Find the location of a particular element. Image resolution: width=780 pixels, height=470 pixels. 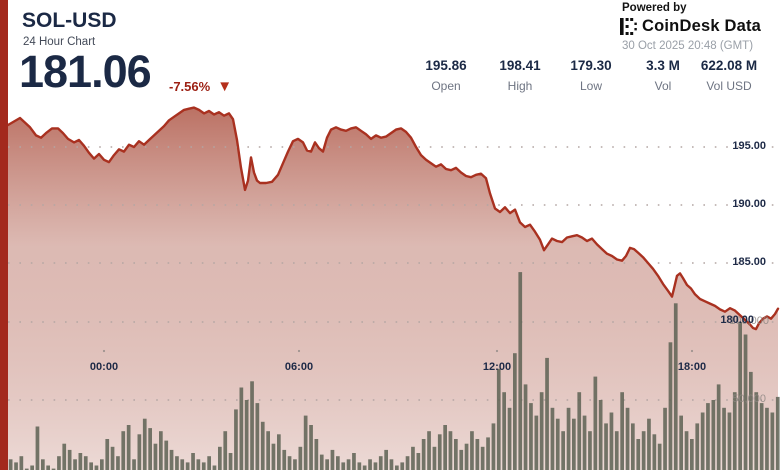

stat-low: 179.30 Low is located at coordinates (591, 75).